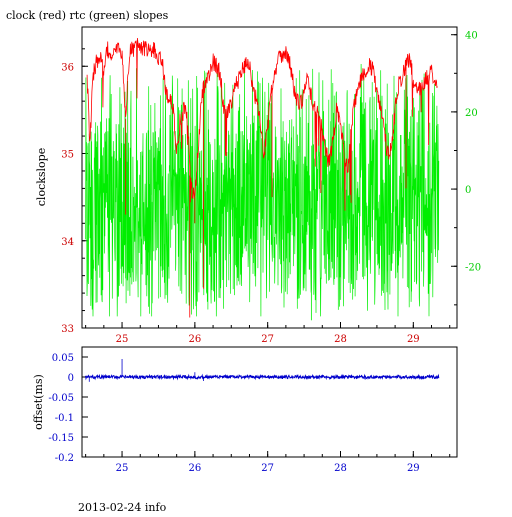  What do you see at coordinates (471, 36) in the screenshot?
I see `top-y2-tick-label: 40` at bounding box center [471, 36].